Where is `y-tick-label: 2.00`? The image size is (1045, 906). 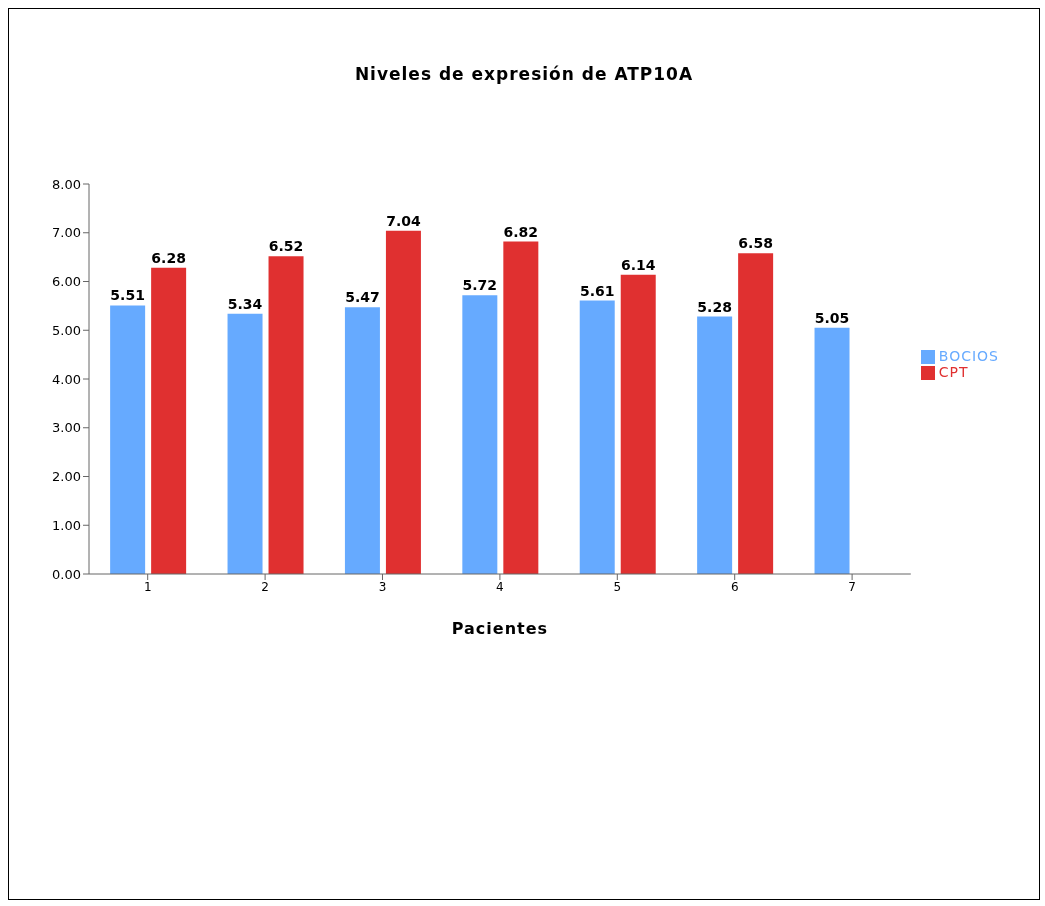 y-tick-label: 2.00 is located at coordinates (66, 477).